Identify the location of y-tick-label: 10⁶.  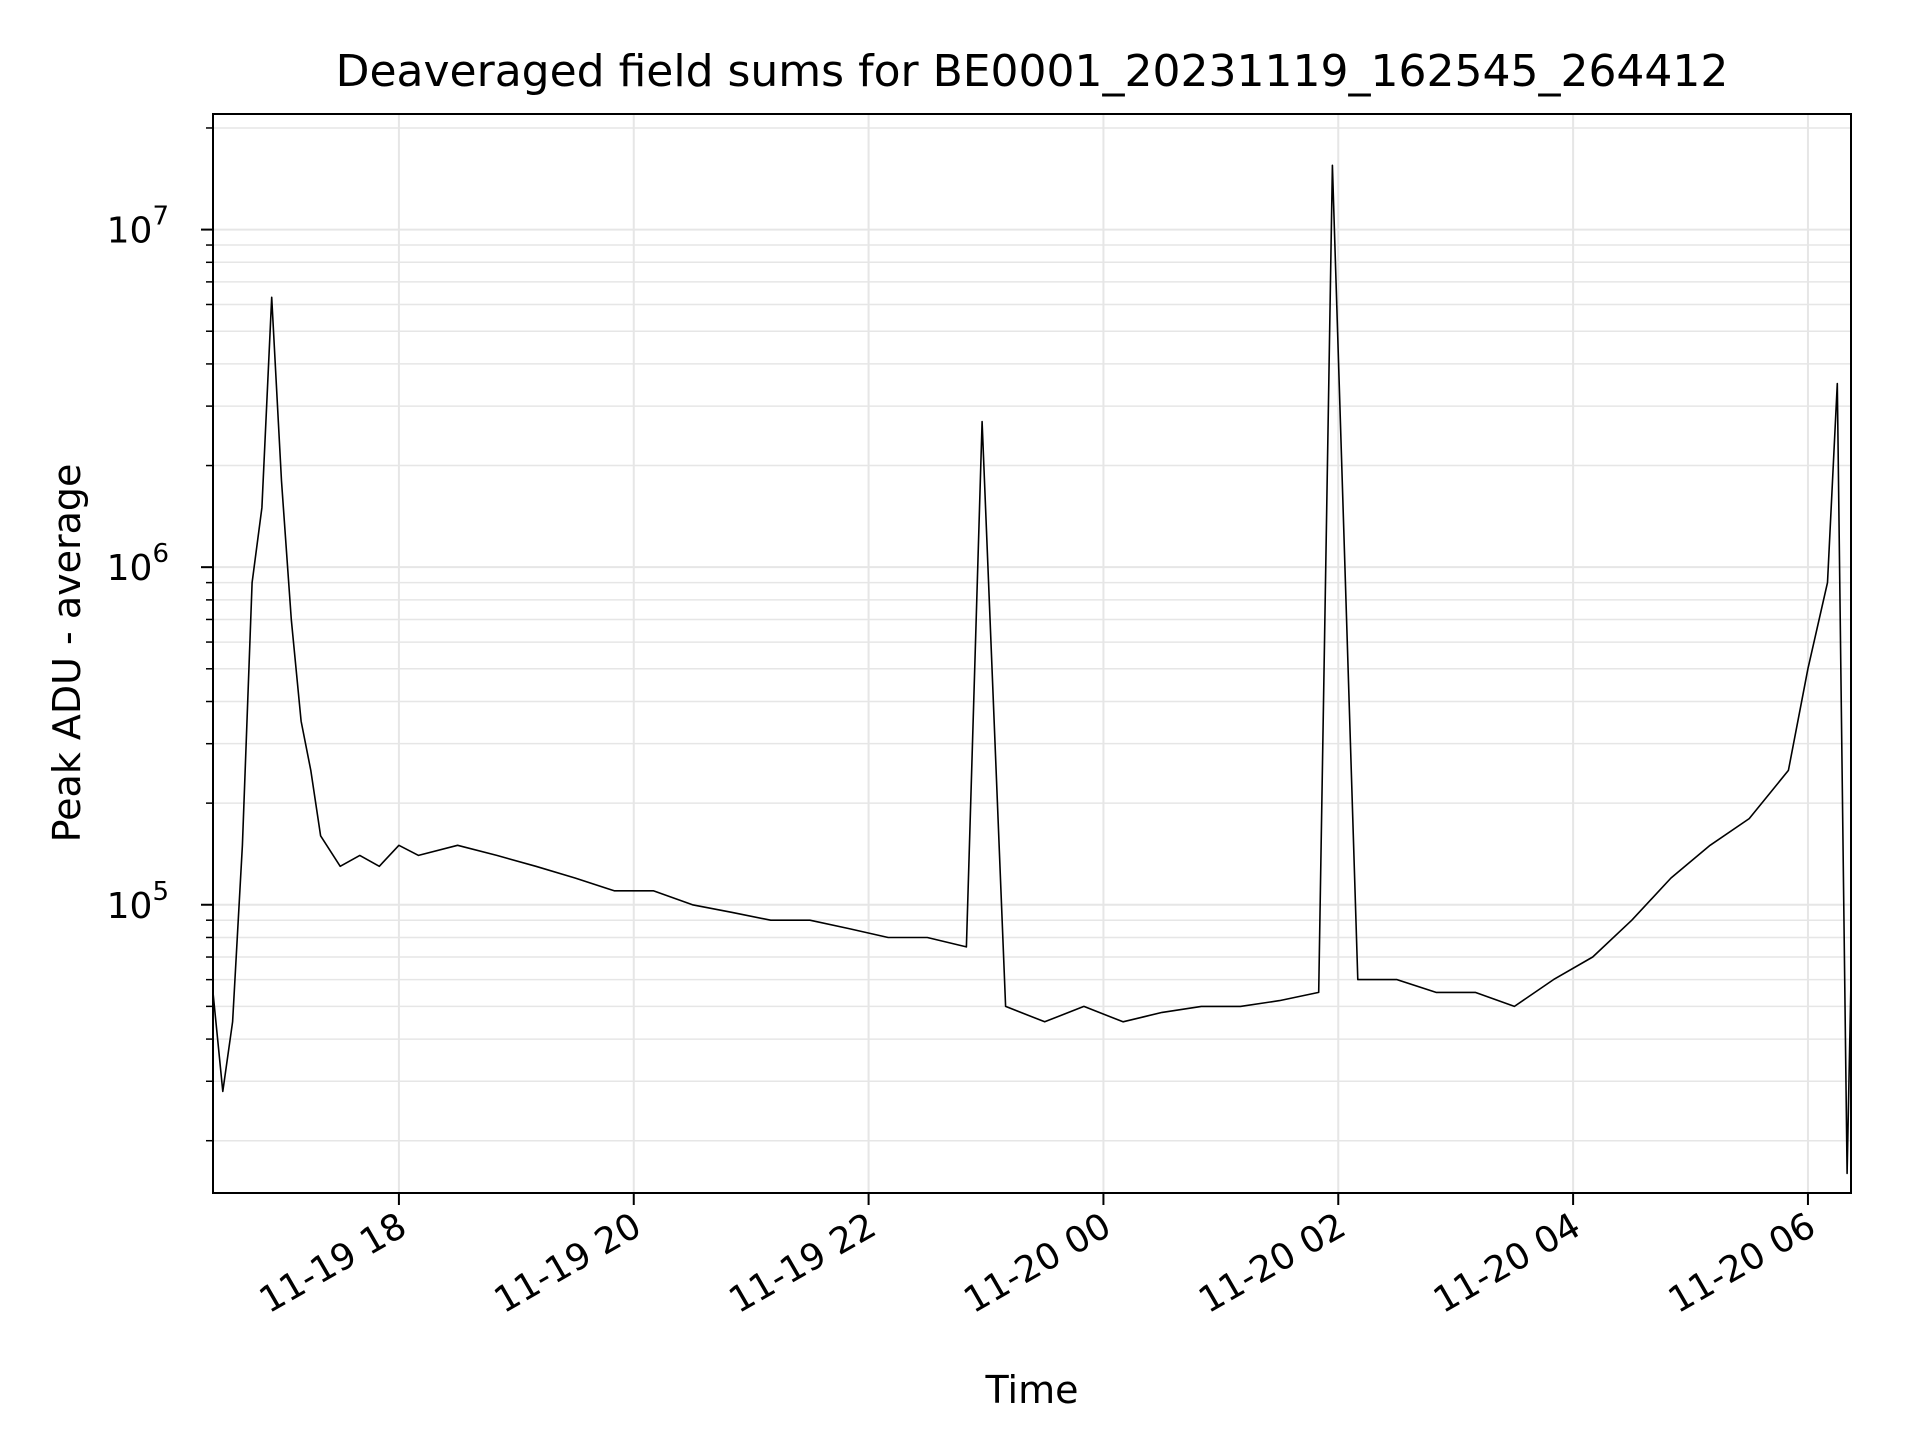
(138, 564).